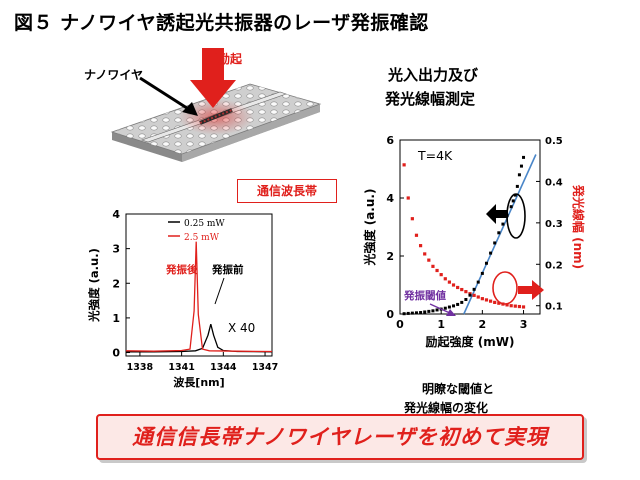 The height and width of the screenshot is (480, 640). Describe the element at coordinates (116, 249) in the screenshot. I see `y-tick-label: 3` at that location.